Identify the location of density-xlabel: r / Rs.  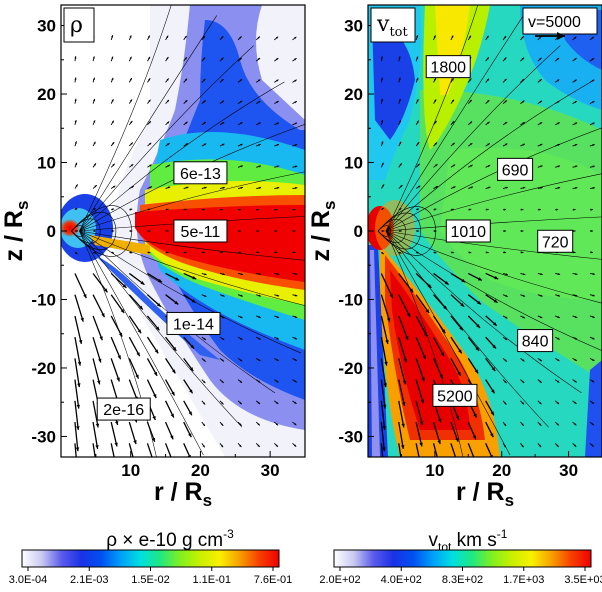
(183, 494).